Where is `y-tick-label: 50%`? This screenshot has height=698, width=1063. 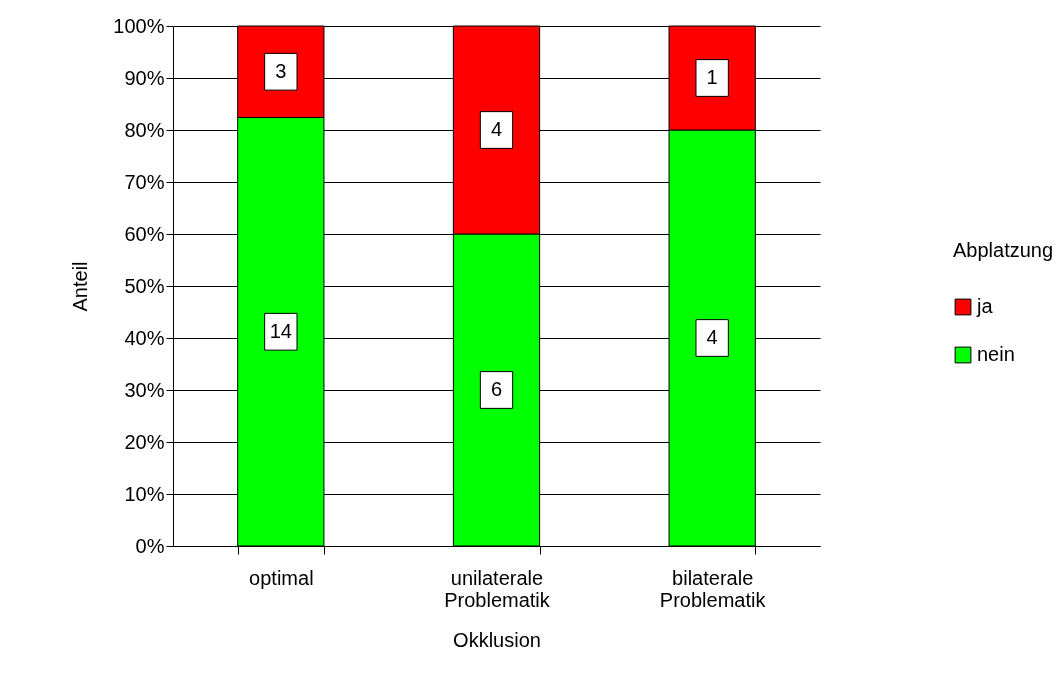
y-tick-label: 50% is located at coordinates (144, 285).